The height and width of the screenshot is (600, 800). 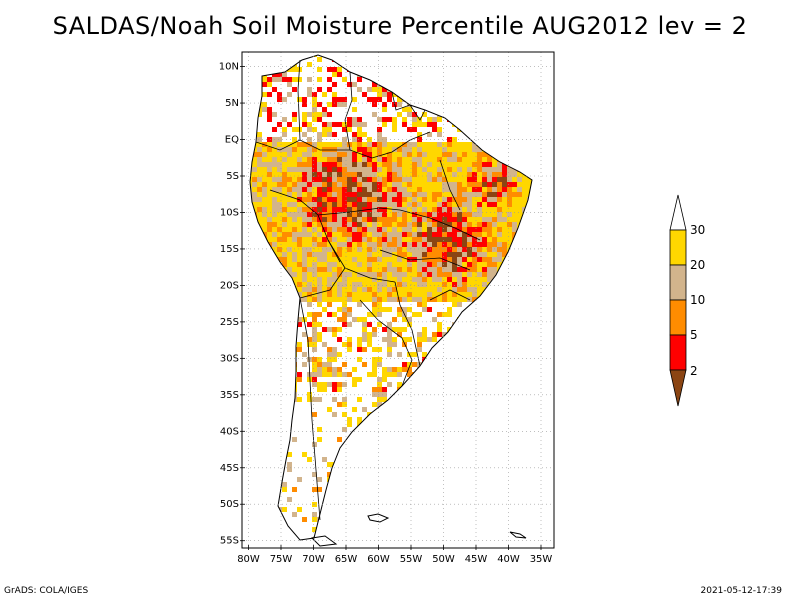 What do you see at coordinates (394, 555) in the screenshot?
I see `longitude-ticks: 80W 75W 70W 65W 60W 55W 50W 45W 40W 35W` at bounding box center [394, 555].